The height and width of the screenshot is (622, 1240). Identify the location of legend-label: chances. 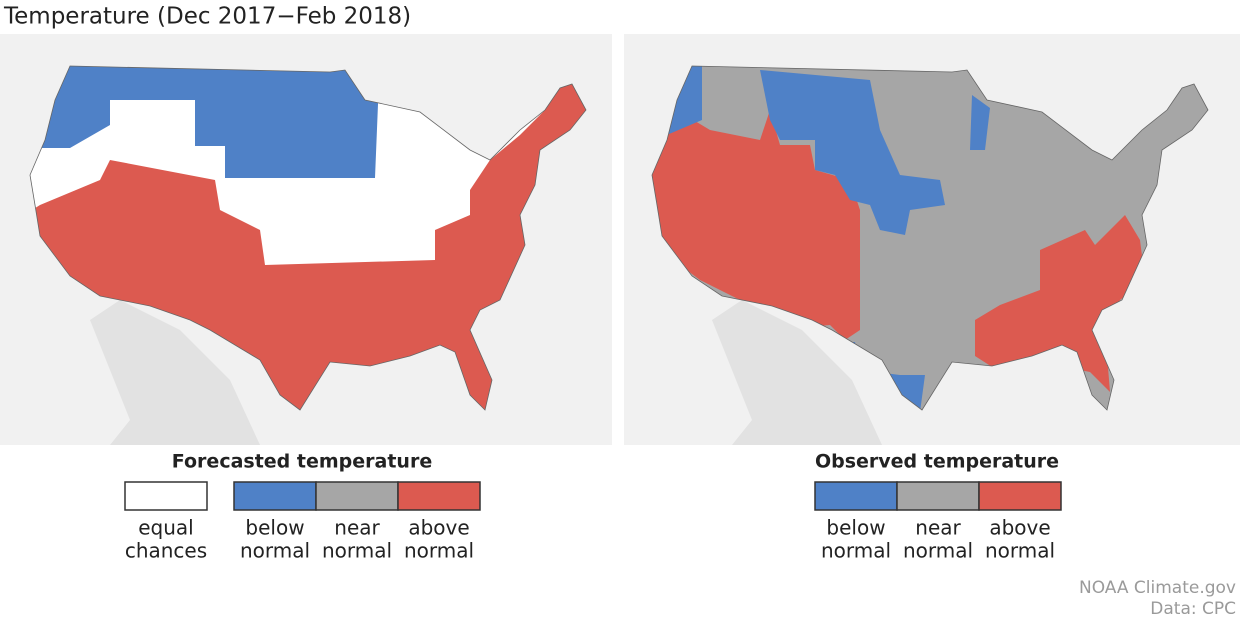
(166, 551).